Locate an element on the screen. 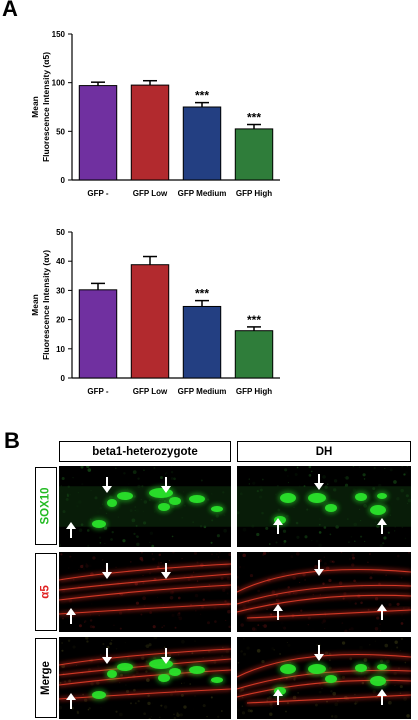  y-tick-label-0: 0 is located at coordinates (63, 180).